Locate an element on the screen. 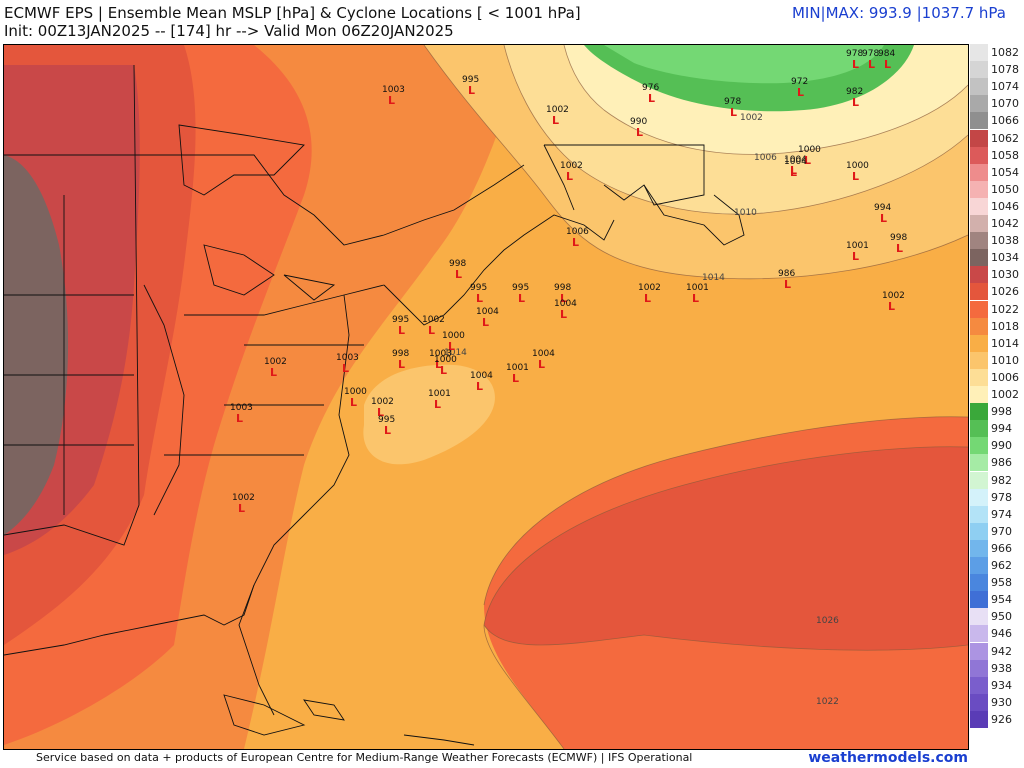 The height and width of the screenshot is (768, 1024). cyclone-pressure-label: 976 is located at coordinates (650, 88).